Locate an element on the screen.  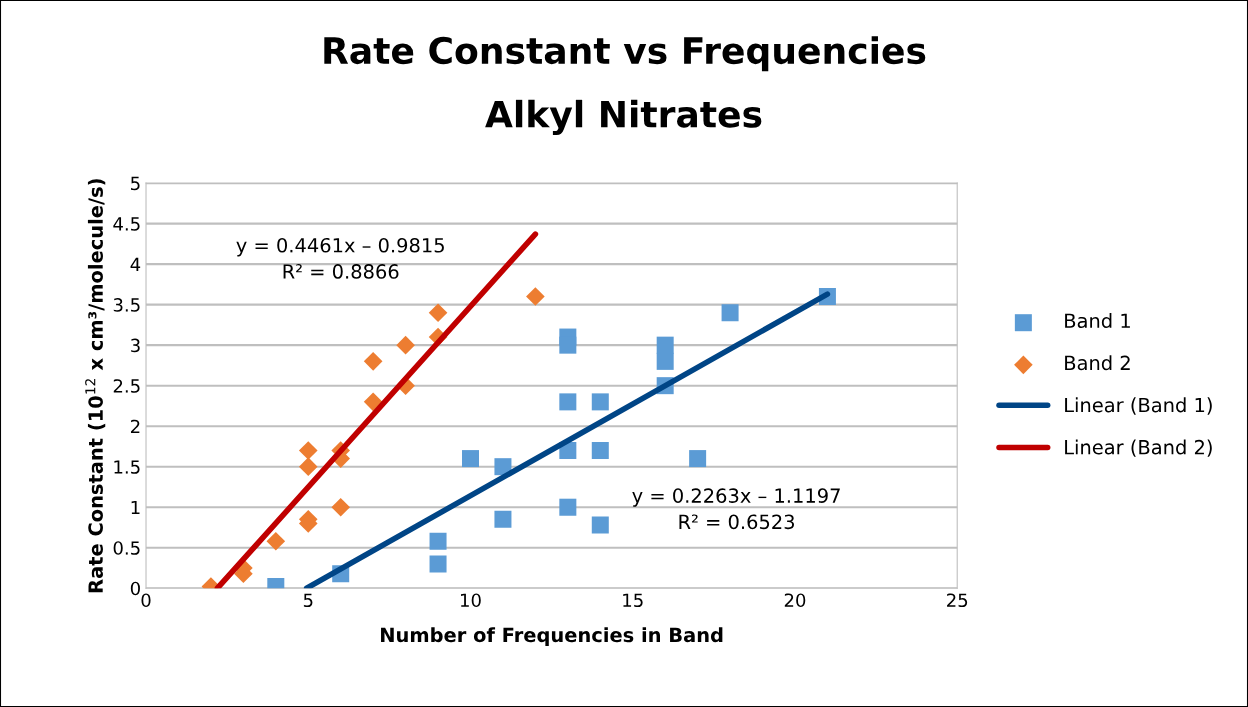
legend-label: Band 1 is located at coordinates (1097, 321).